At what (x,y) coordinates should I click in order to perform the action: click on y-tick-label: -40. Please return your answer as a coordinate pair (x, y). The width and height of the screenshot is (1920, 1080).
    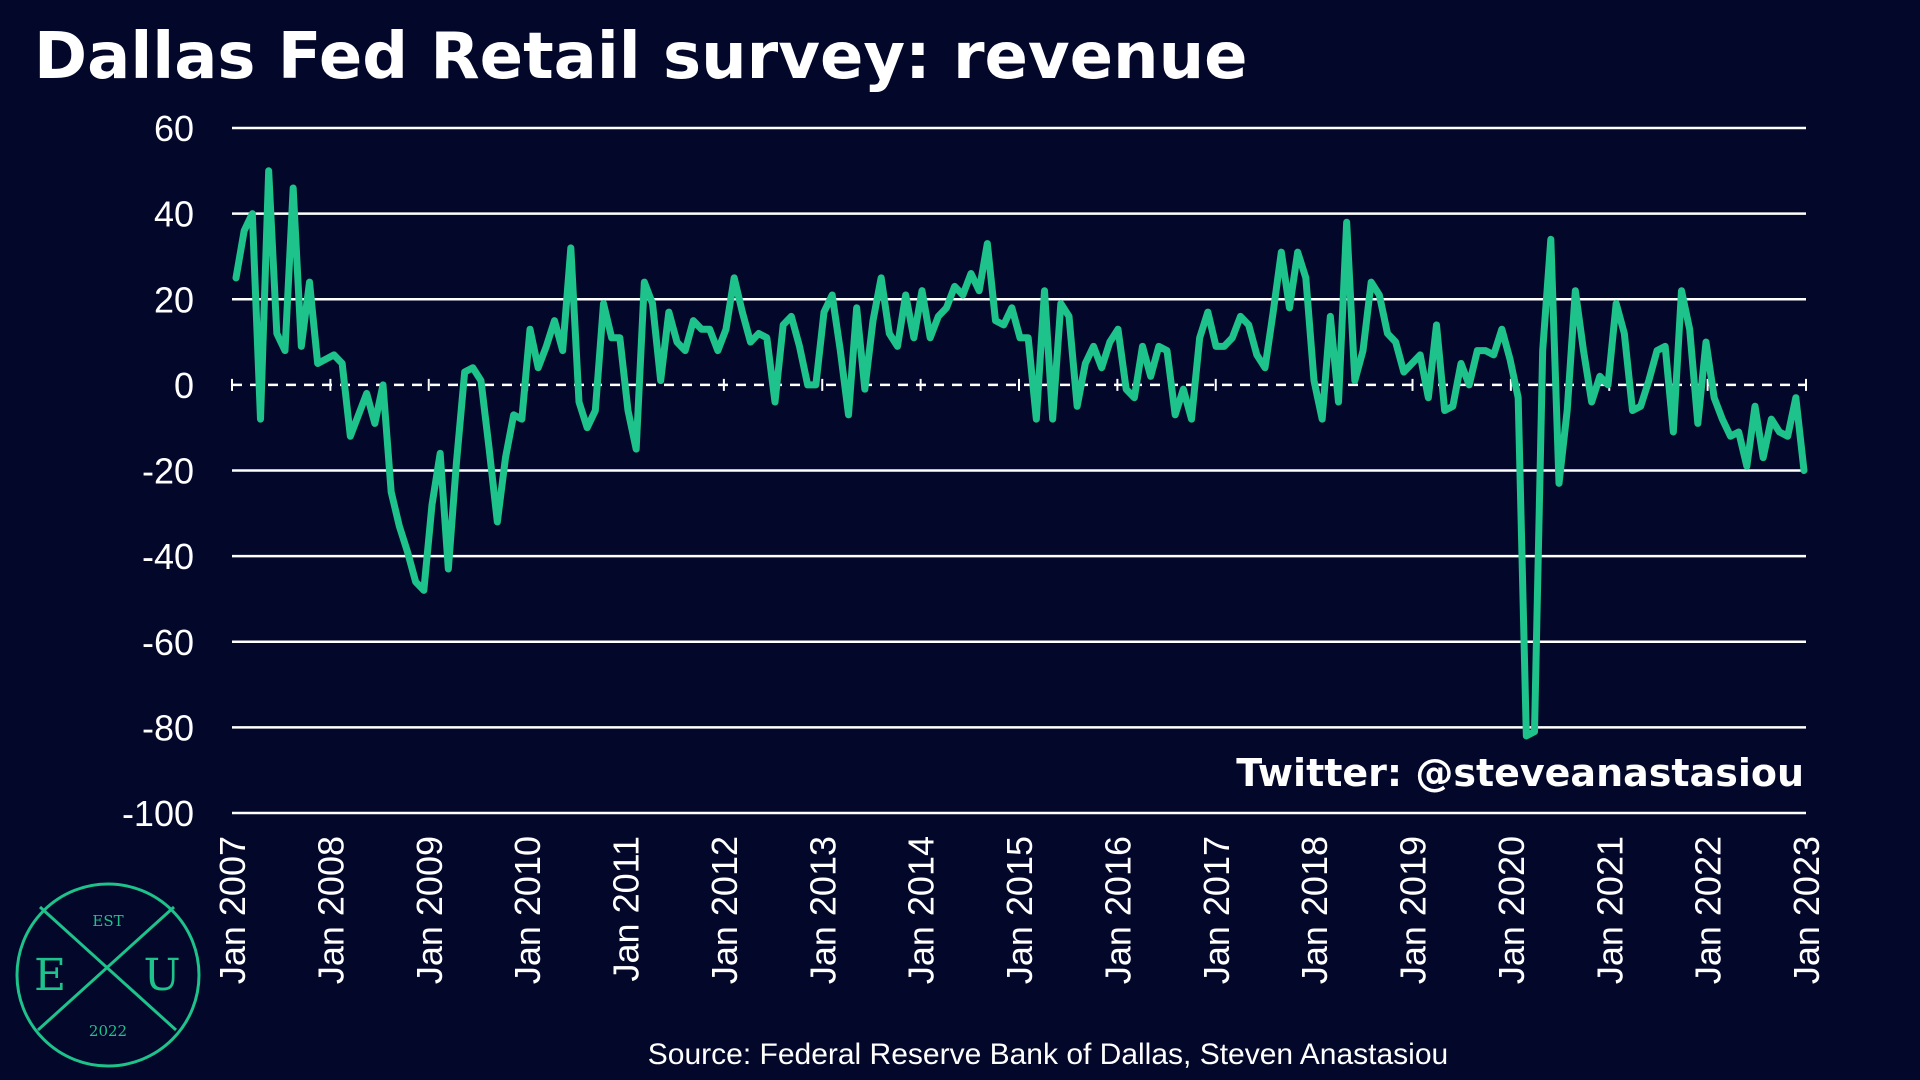
    Looking at the image, I should click on (168, 556).